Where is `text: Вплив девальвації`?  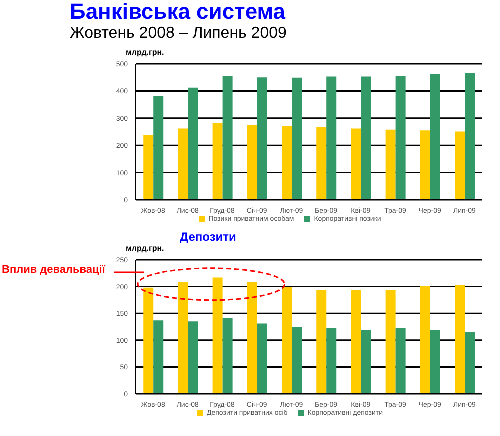
text: Вплив девальвації is located at coordinates (54, 270).